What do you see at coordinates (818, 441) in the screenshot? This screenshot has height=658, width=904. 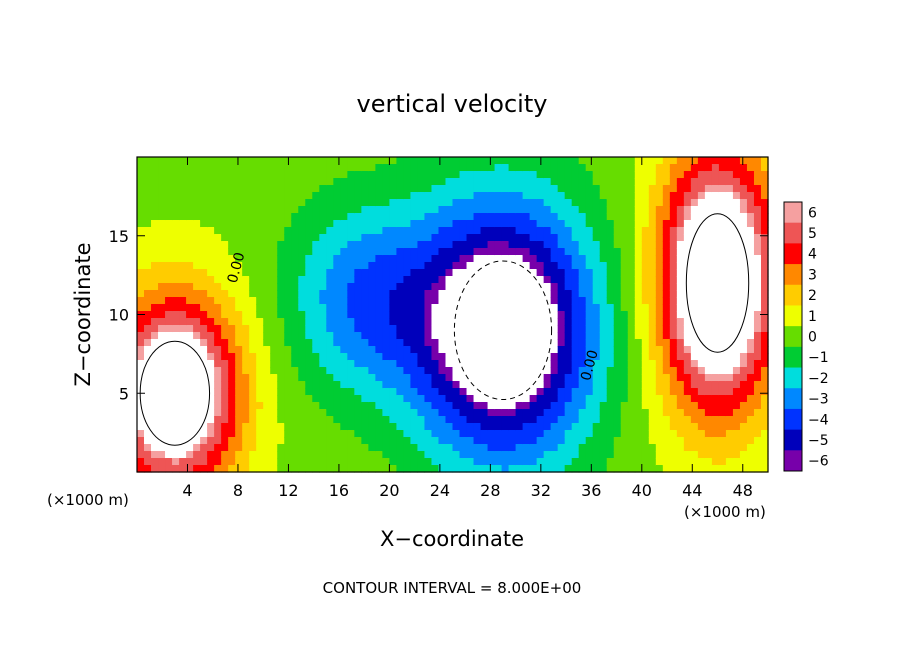 I see `colorbar-label: −5` at bounding box center [818, 441].